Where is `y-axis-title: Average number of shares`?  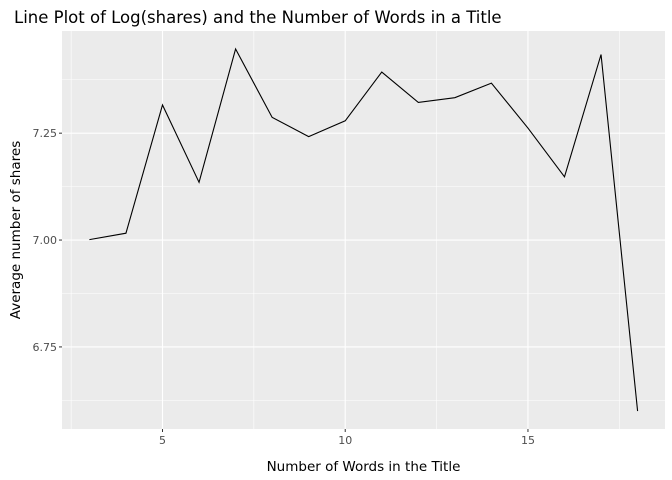 y-axis-title: Average number of shares is located at coordinates (16, 230).